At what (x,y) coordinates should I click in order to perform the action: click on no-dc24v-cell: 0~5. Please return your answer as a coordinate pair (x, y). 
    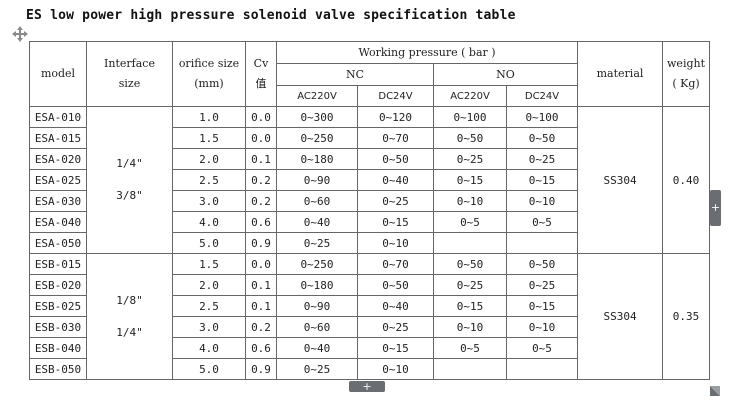
    Looking at the image, I should click on (542, 348).